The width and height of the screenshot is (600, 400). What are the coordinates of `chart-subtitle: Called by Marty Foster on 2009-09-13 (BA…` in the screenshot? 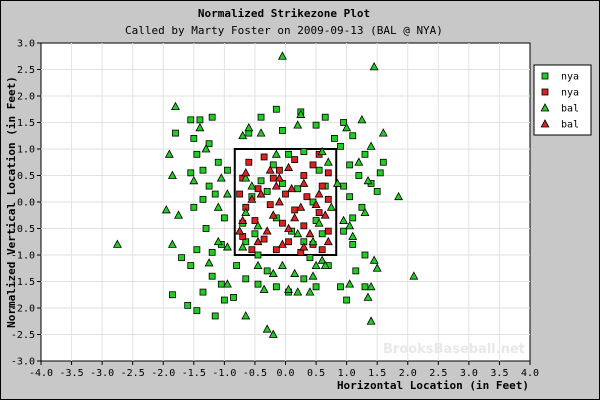 It's located at (284, 30).